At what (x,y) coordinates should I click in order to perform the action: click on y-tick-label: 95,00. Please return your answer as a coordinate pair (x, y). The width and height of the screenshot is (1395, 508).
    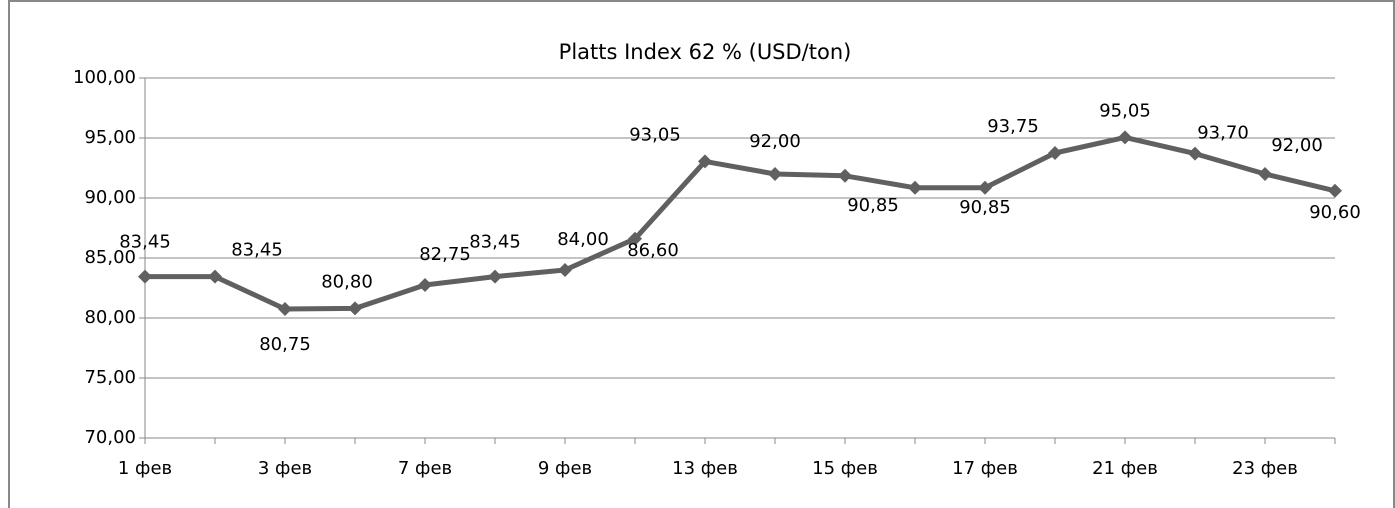
    Looking at the image, I should click on (110, 137).